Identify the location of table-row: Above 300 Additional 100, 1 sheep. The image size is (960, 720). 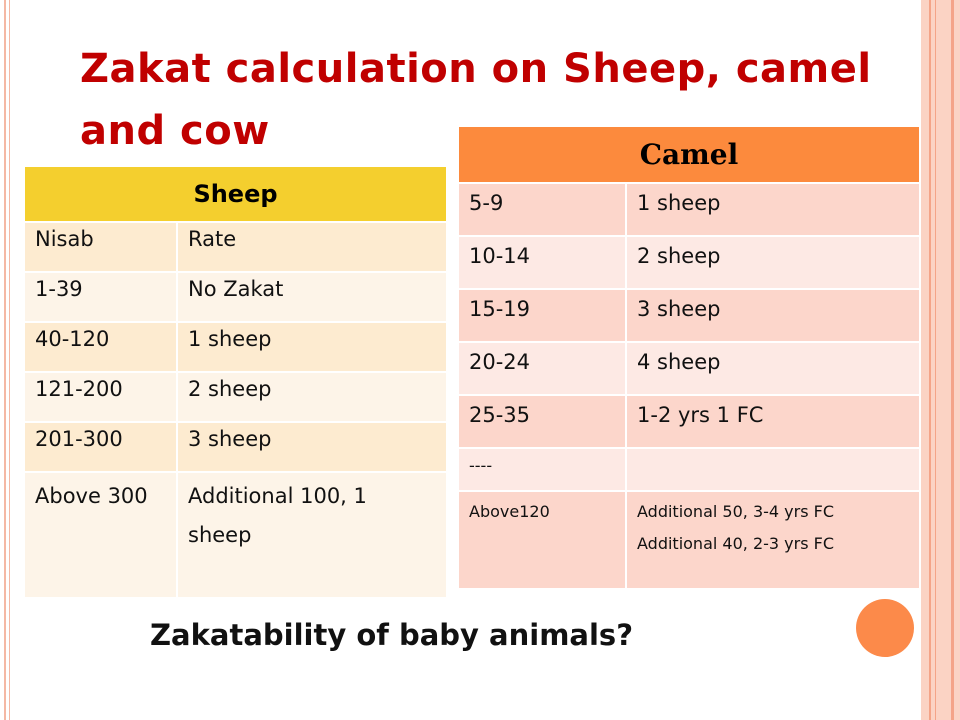
(235, 535).